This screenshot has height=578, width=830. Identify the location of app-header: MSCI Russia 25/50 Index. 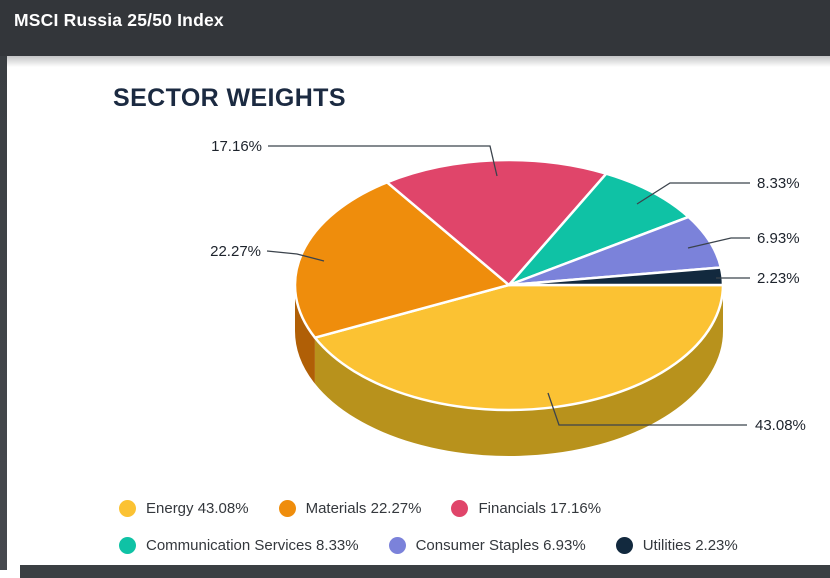
(415, 28).